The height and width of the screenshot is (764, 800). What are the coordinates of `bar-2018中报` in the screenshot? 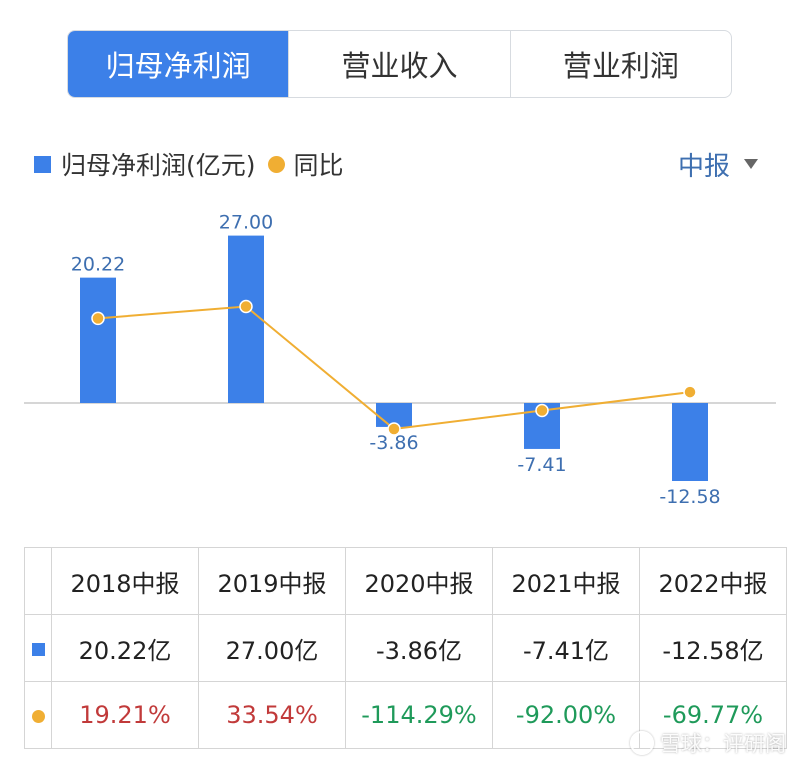 It's located at (98, 340).